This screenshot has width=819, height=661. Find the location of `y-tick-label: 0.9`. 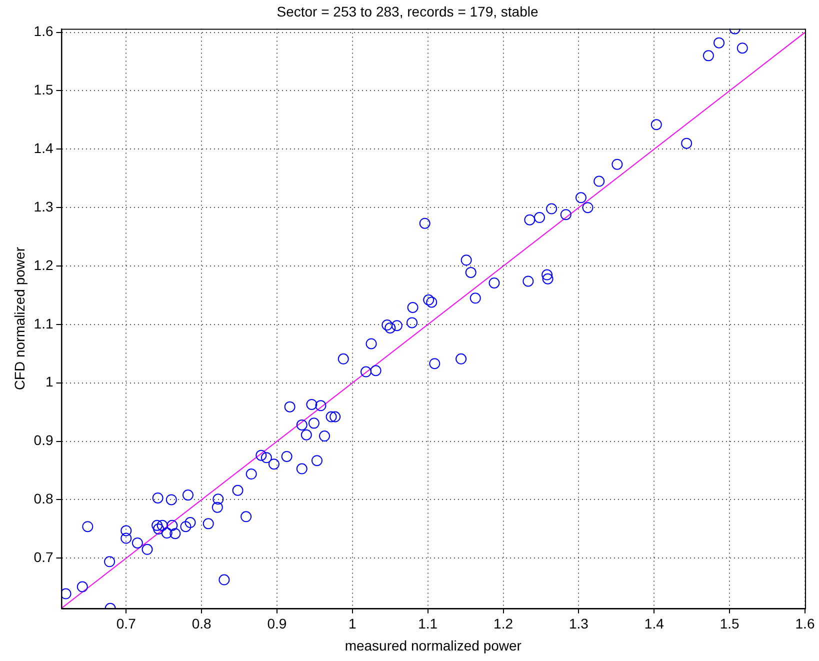

y-tick-label: 0.9 is located at coordinates (44, 440).